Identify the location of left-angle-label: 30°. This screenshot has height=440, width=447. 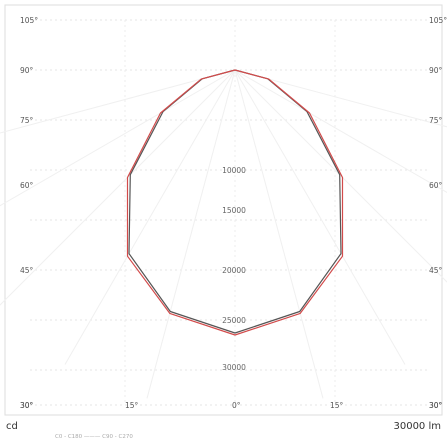
(27, 405).